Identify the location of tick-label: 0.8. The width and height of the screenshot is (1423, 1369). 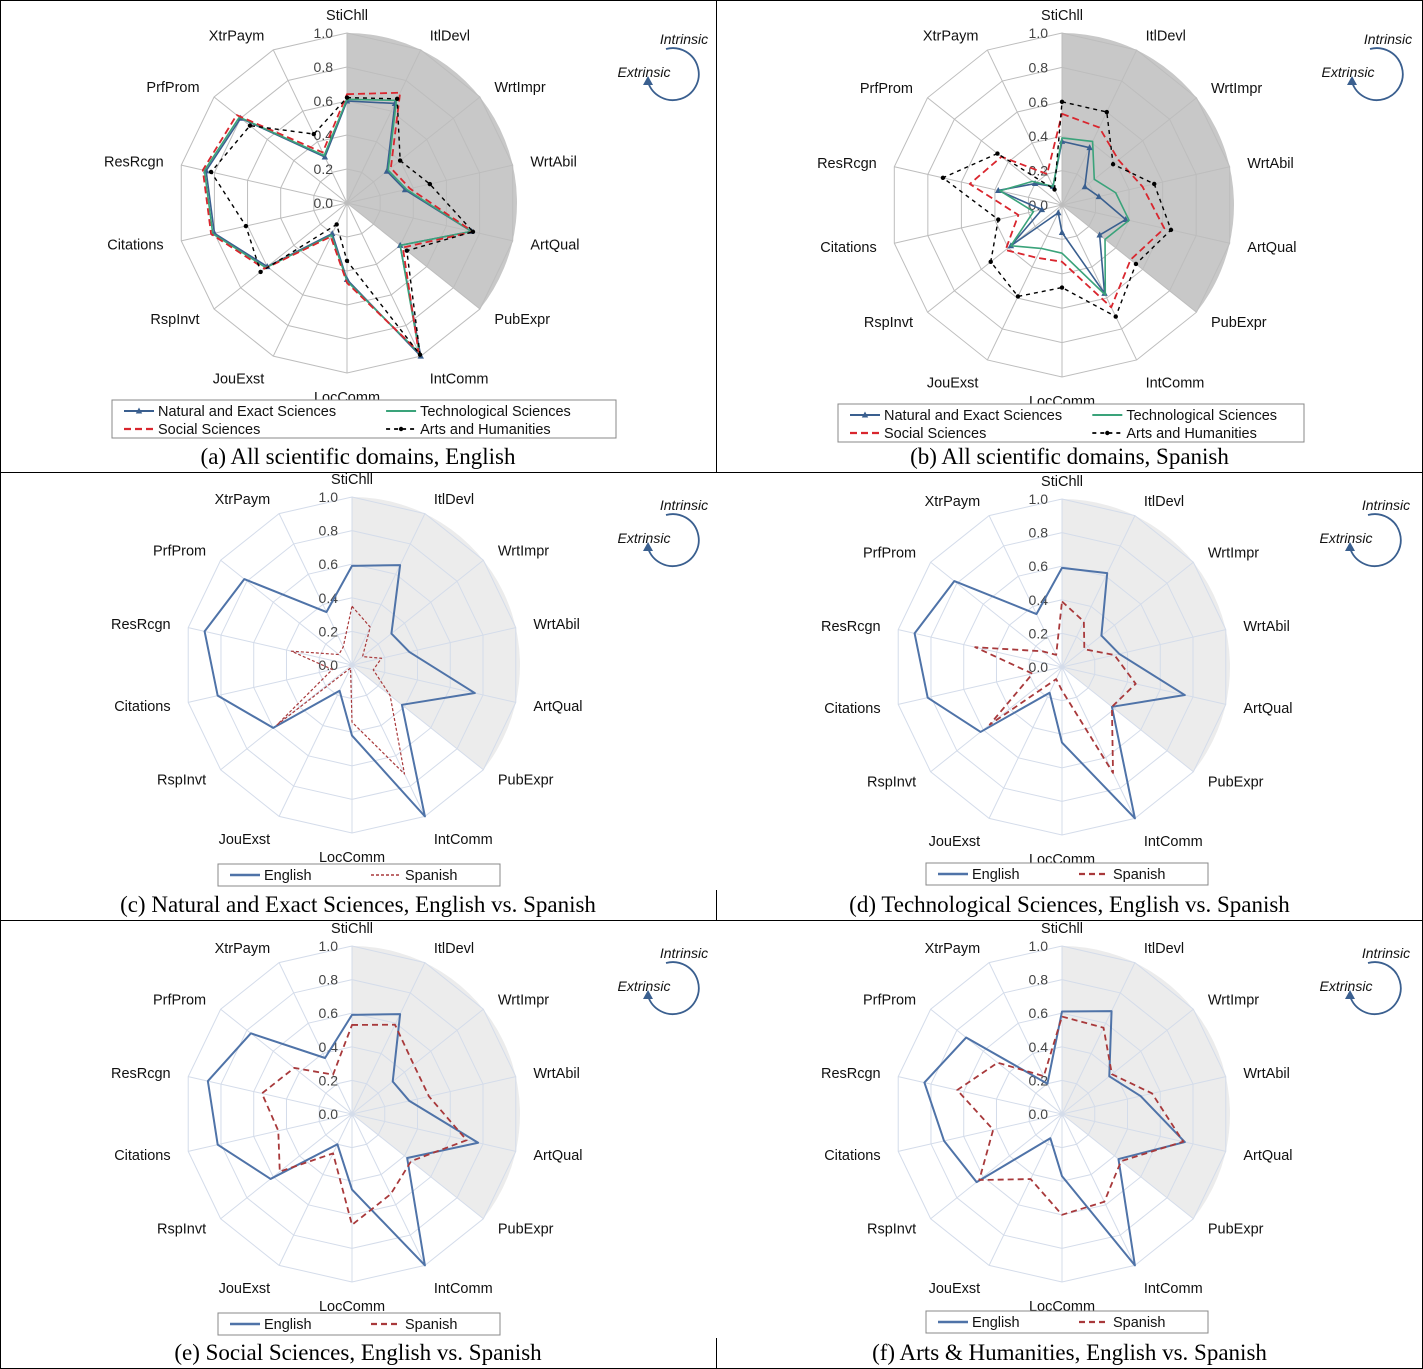
(1039, 67).